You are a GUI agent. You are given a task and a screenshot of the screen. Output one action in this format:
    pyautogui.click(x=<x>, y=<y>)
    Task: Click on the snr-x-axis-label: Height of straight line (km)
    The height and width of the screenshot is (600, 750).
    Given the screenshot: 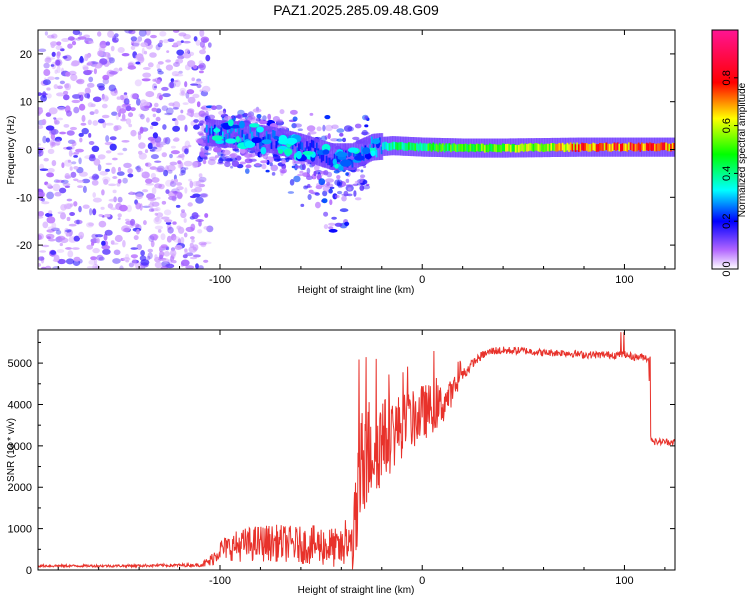 What is the action you would take?
    pyautogui.click(x=356, y=590)
    